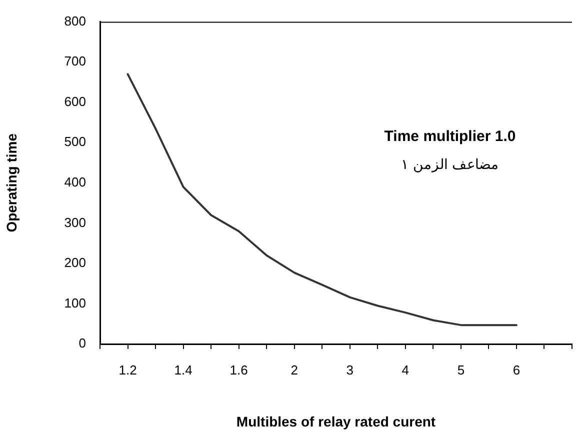  Describe the element at coordinates (450, 164) in the screenshot. I see `annotation: مضاعف الزمن ١` at that location.